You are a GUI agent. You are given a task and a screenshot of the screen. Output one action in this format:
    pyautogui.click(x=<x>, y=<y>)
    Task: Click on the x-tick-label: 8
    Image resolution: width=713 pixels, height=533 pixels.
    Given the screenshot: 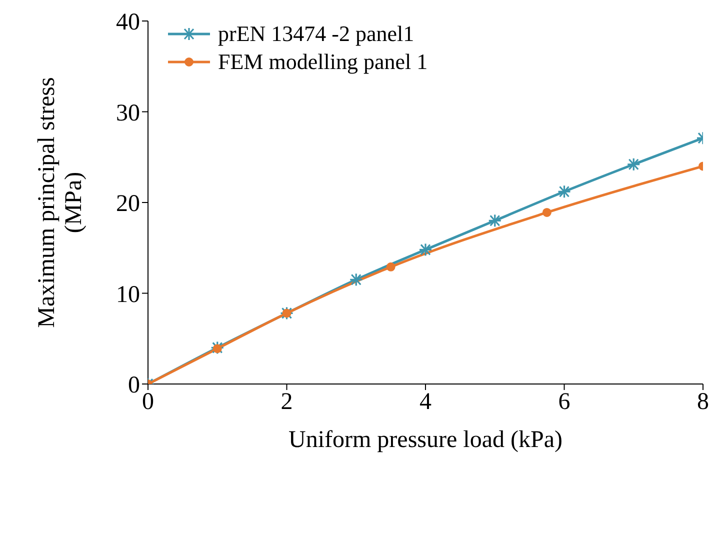 What is the action you would take?
    pyautogui.click(x=703, y=402)
    